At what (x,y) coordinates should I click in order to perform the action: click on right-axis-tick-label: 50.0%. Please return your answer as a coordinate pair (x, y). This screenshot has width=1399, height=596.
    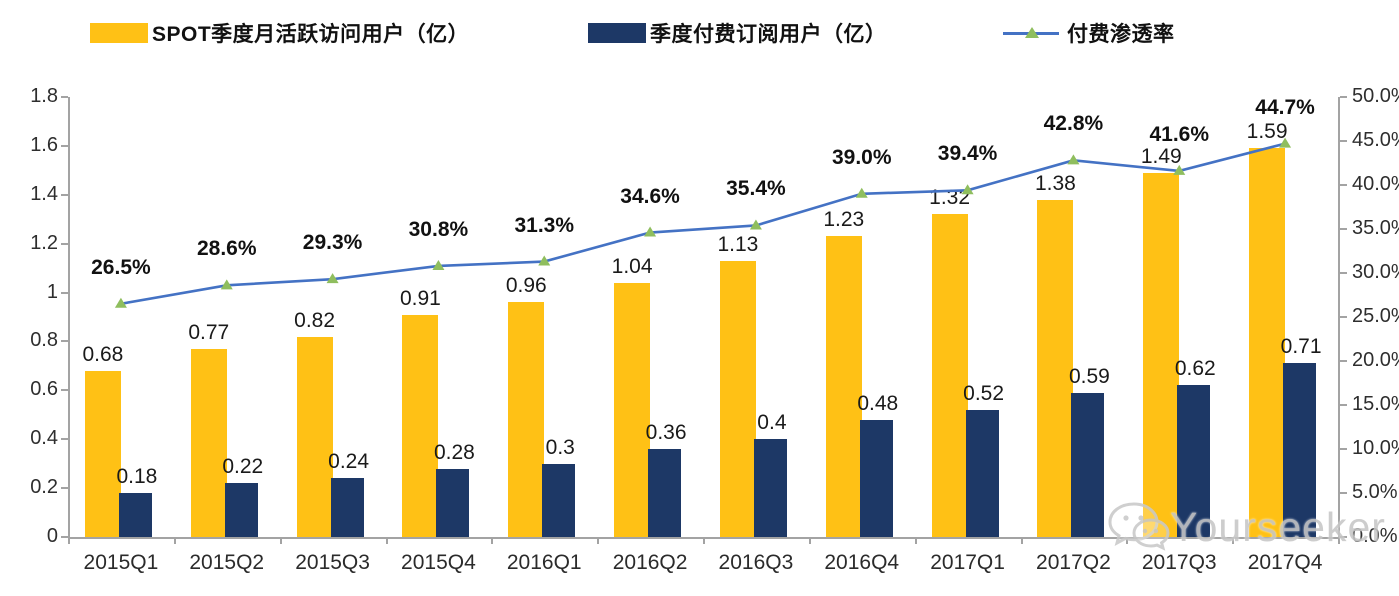
    Looking at the image, I should click on (1375, 96).